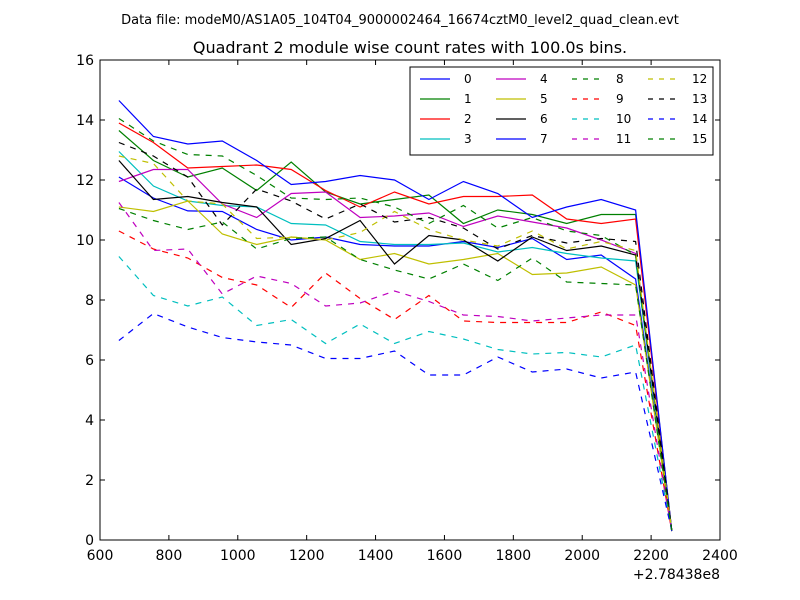 This screenshot has height=600, width=800. What do you see at coordinates (169, 556) in the screenshot?
I see `x-tick-label: 800` at bounding box center [169, 556].